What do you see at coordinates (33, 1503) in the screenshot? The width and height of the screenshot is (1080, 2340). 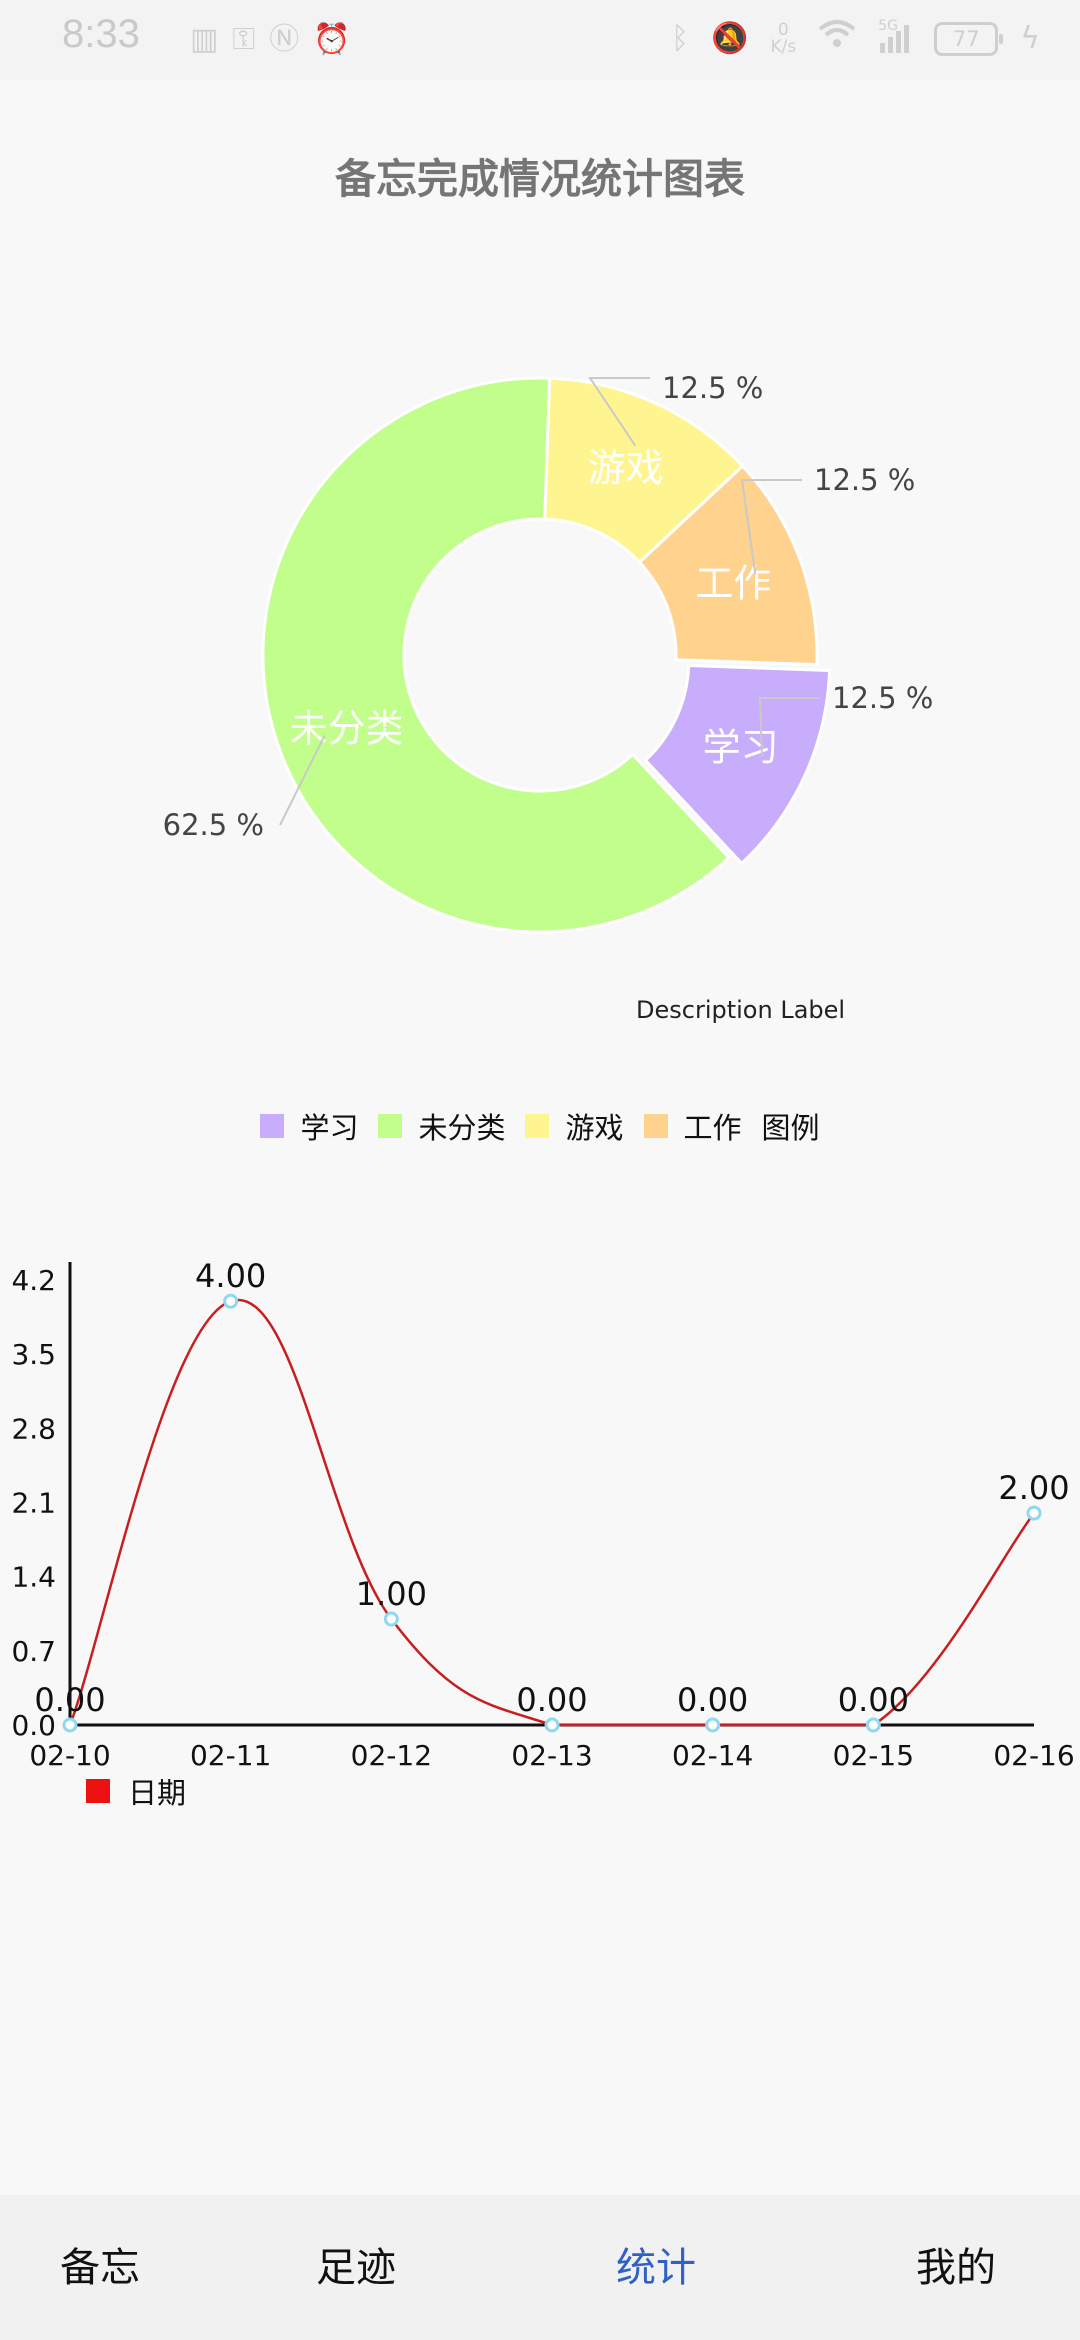 I see `y-tick-label: 2.1` at bounding box center [33, 1503].